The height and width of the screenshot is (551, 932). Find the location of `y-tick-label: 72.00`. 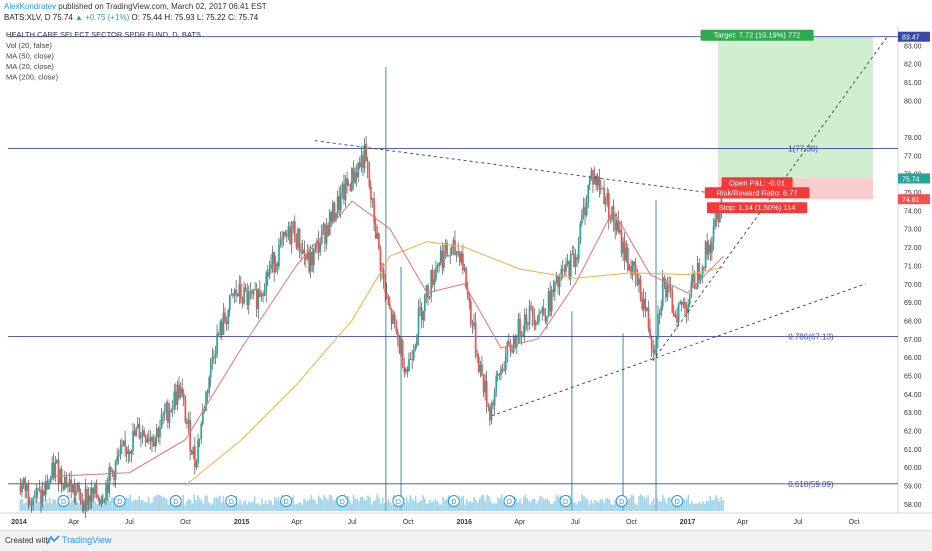

y-tick-label: 72.00 is located at coordinates (913, 248).